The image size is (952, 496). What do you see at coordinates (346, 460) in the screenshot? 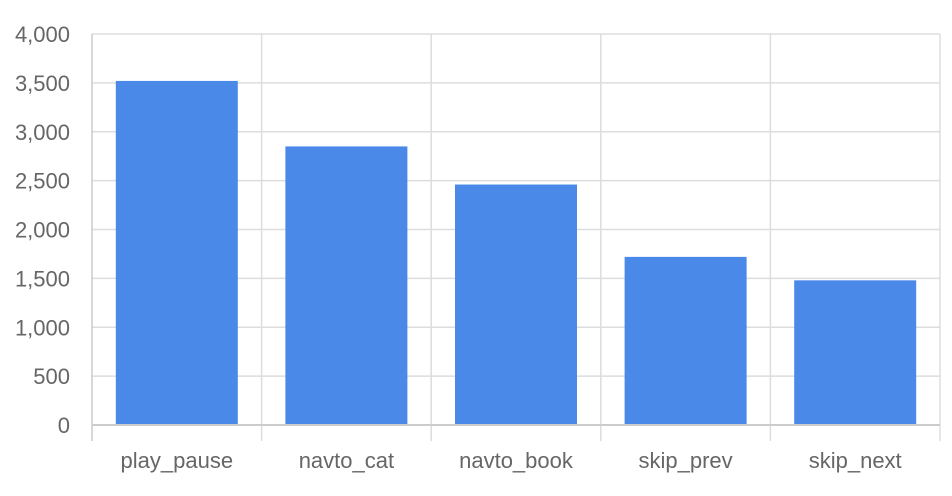
I see `x-tick-label: navto_cat` at bounding box center [346, 460].